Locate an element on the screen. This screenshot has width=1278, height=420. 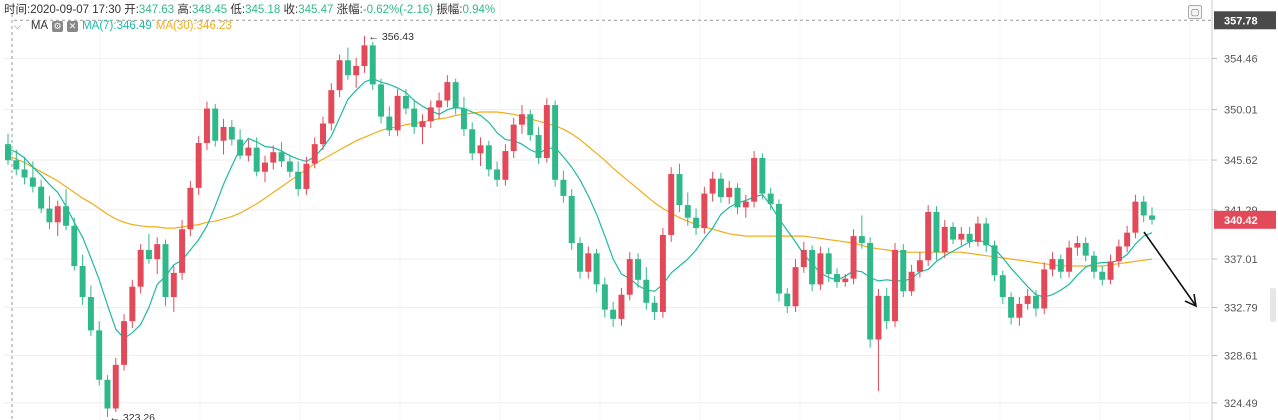
axis-scroll-handle is located at coordinates (1273, 305).